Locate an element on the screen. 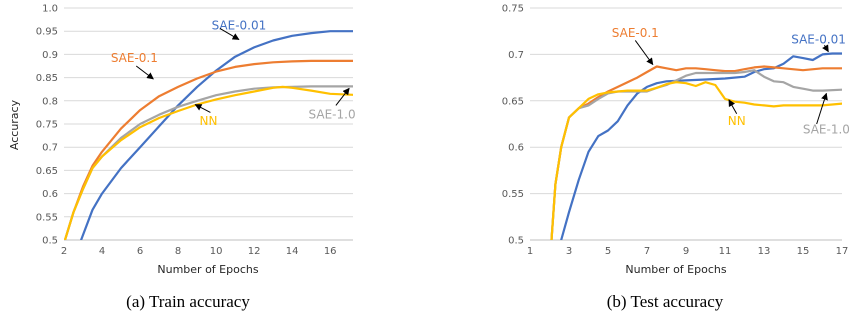  x-tick-label: 5 is located at coordinates (608, 251).